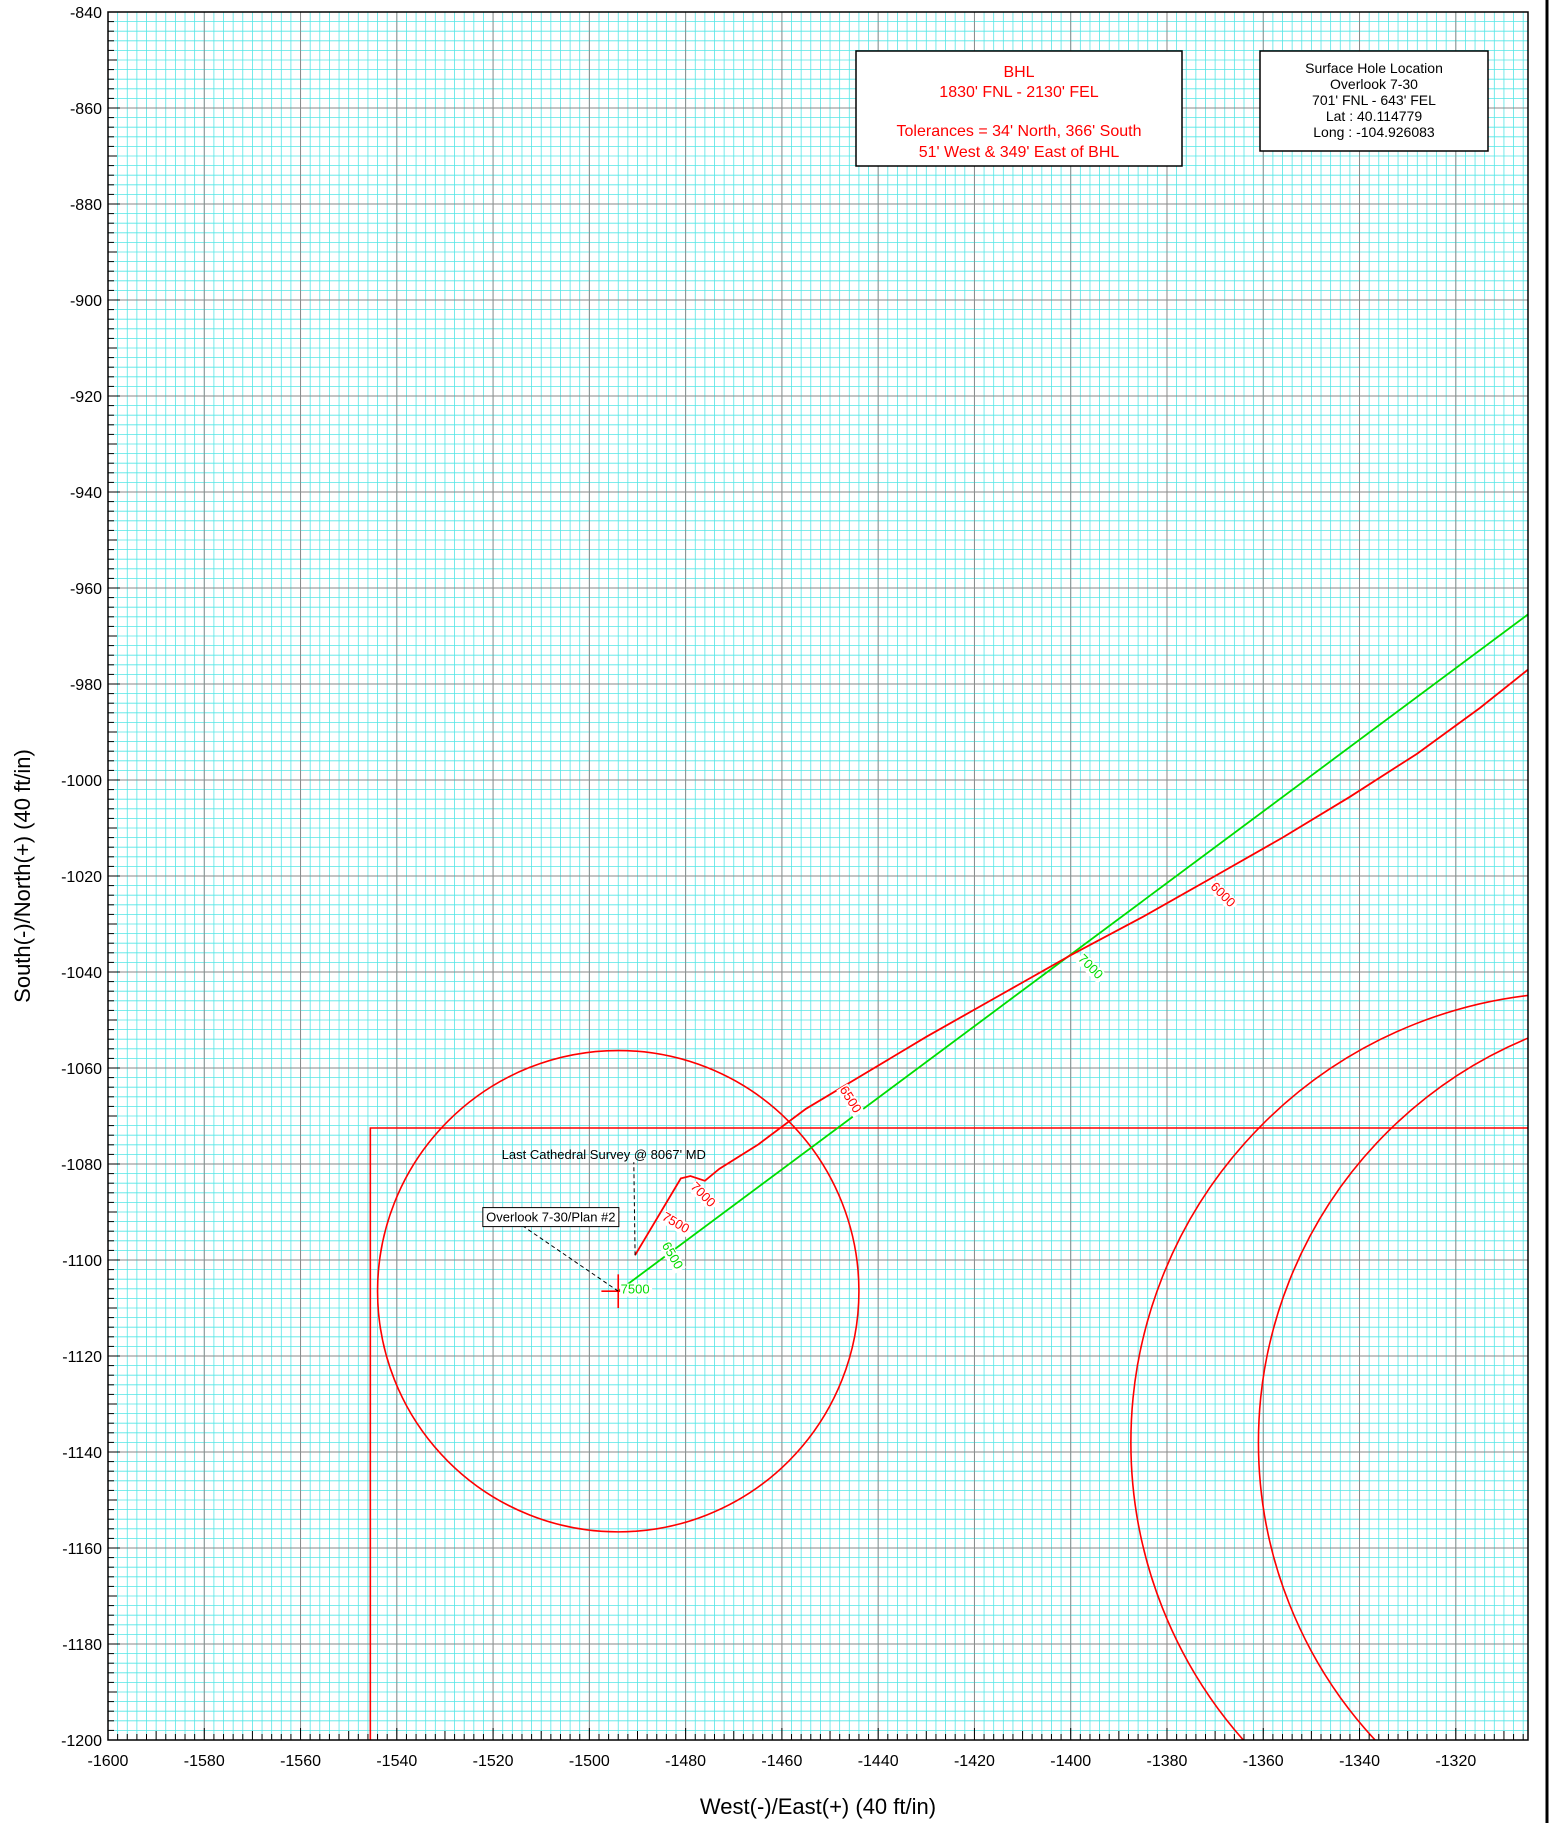 This screenshot has height=1823, width=1551. I want to click on y-tick-label: -1020, so click(81, 877).